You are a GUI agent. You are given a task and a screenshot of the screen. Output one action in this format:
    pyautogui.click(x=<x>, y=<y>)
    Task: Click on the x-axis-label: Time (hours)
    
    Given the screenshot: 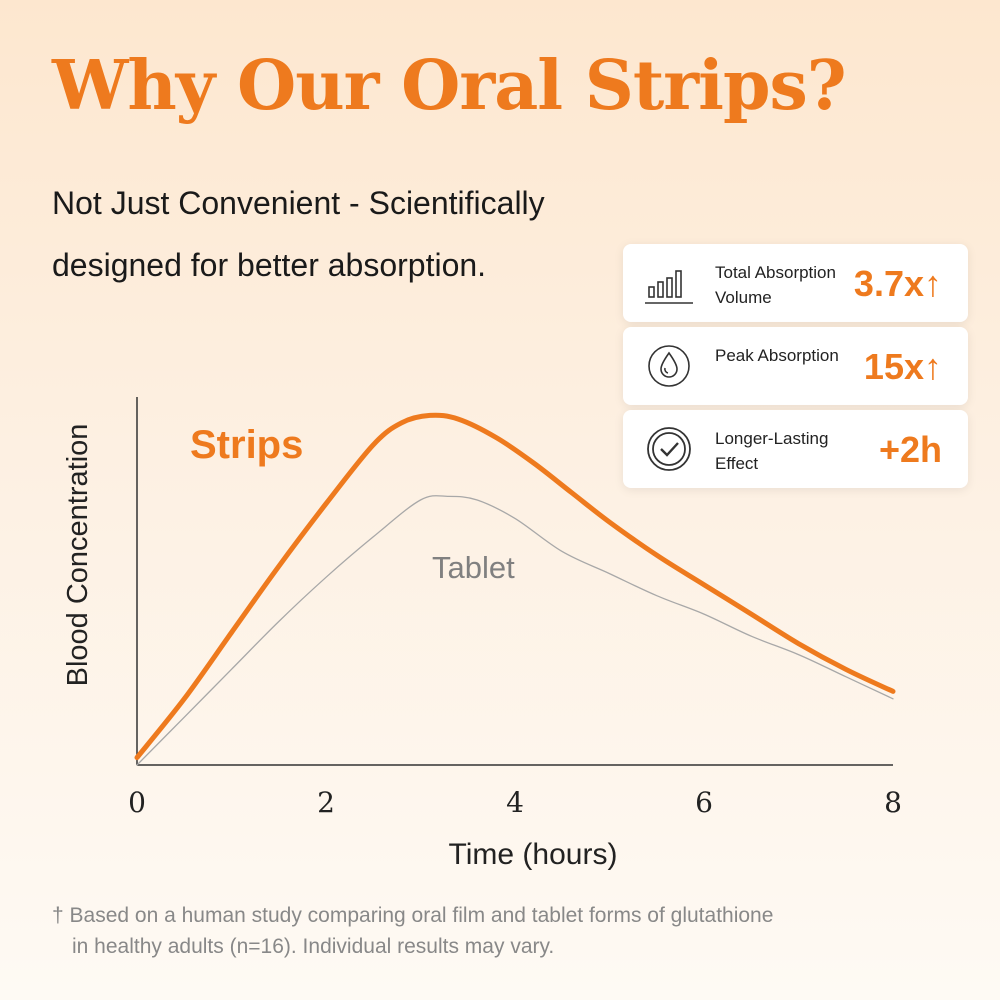 What is the action you would take?
    pyautogui.click(x=533, y=854)
    